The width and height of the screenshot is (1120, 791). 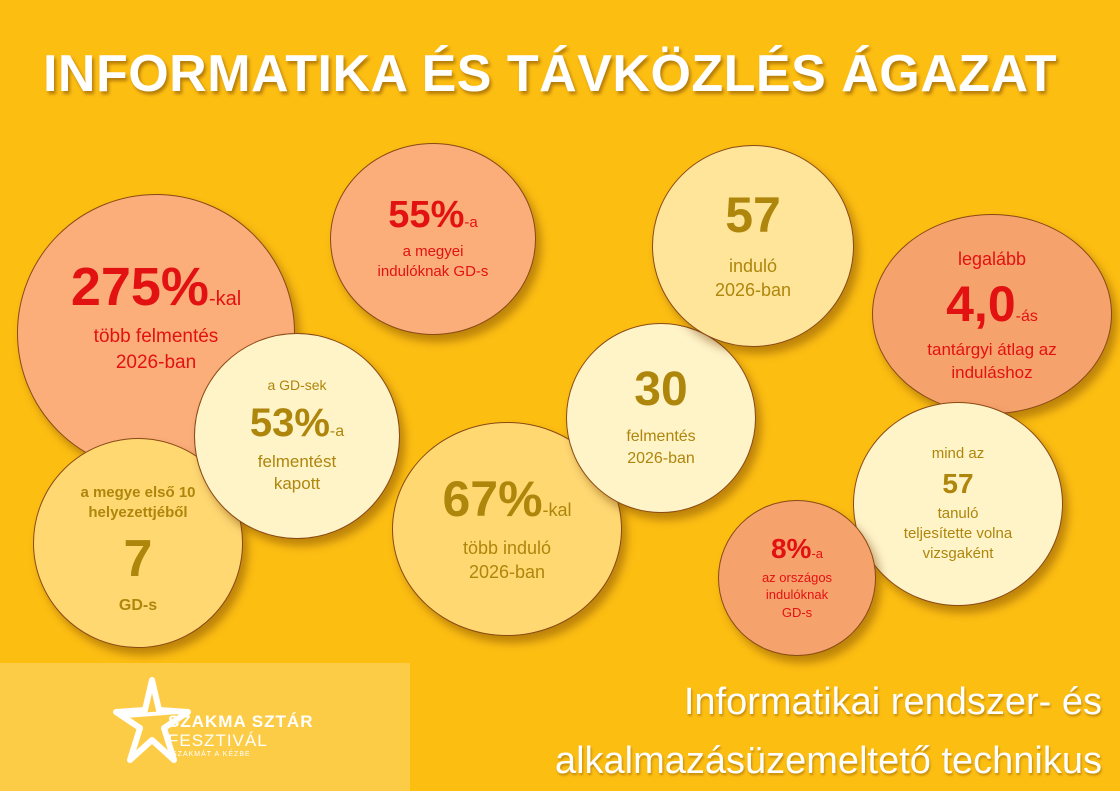 I want to click on star-logo-icon, so click(x=152, y=720).